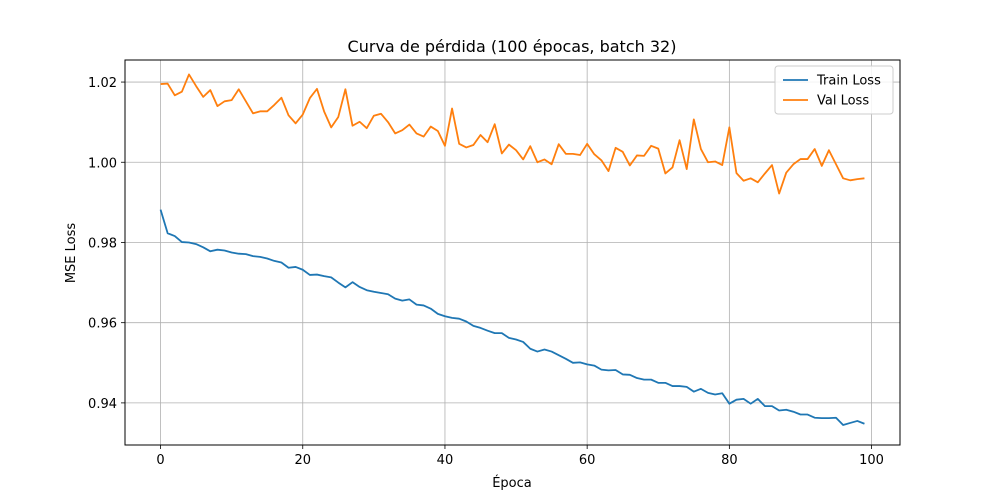 The width and height of the screenshot is (1000, 500). I want to click on y-axis-label: MSE Loss, so click(71, 253).